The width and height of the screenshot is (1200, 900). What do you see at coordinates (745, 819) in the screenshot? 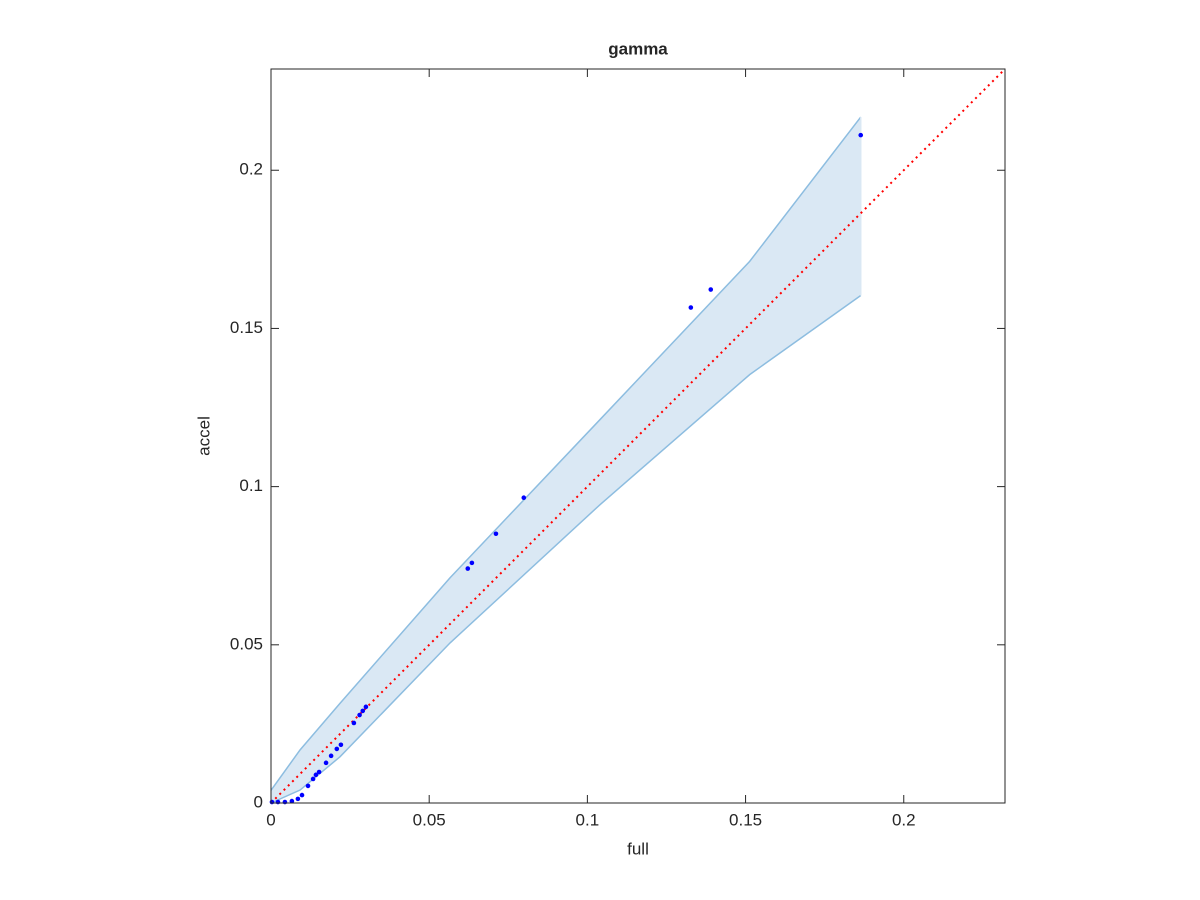
I see `x-tick-label: 0.15` at bounding box center [745, 819].